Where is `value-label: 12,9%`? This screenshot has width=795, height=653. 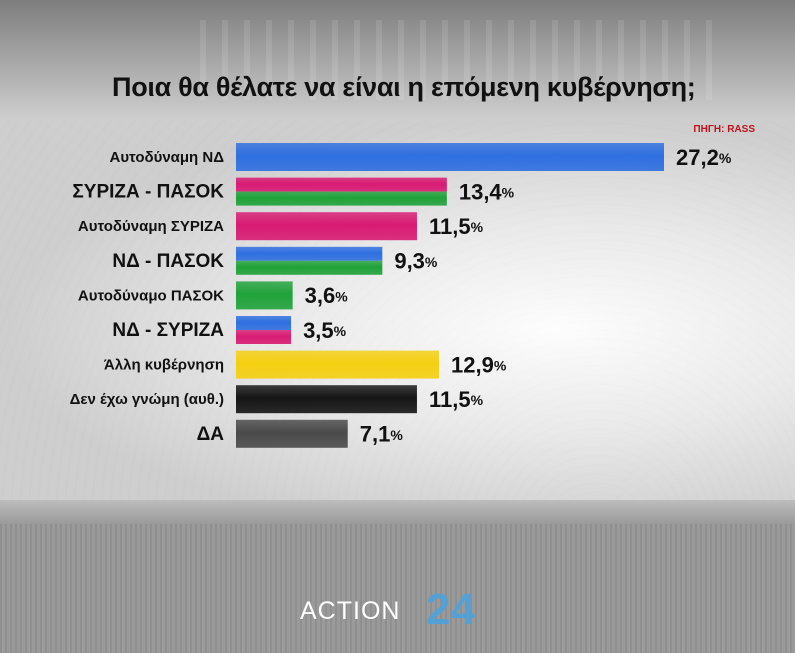 value-label: 12,9% is located at coordinates (479, 364).